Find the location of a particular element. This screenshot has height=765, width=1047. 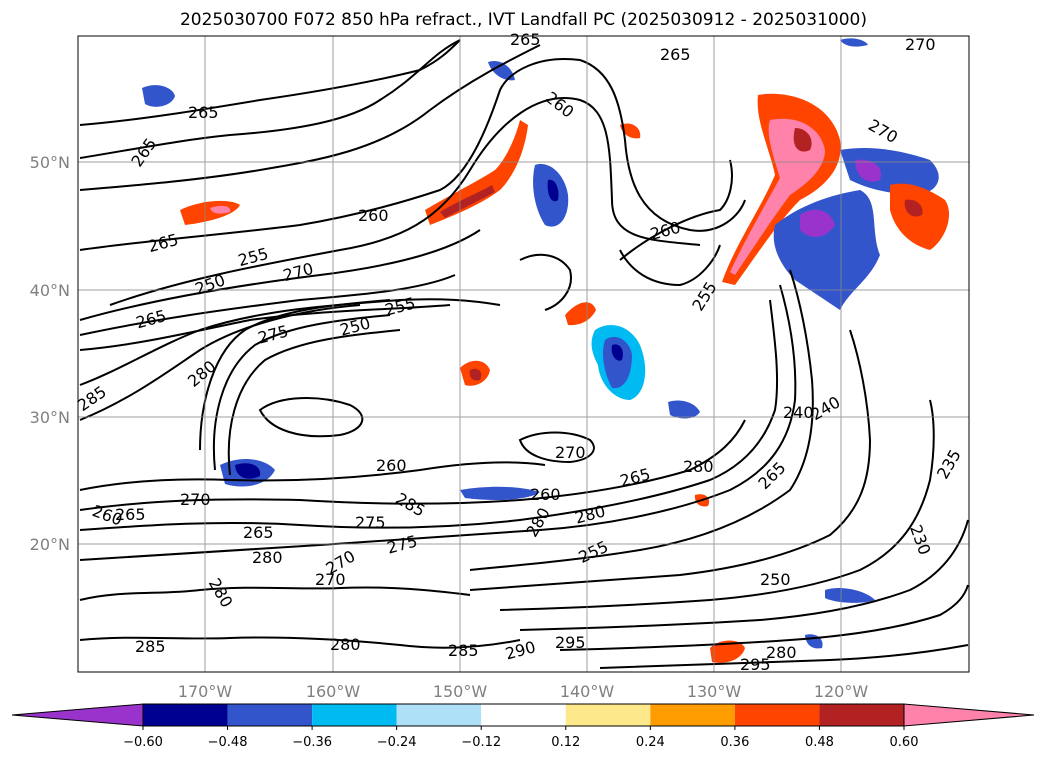

lon-tick-label: 160°W is located at coordinates (333, 691).